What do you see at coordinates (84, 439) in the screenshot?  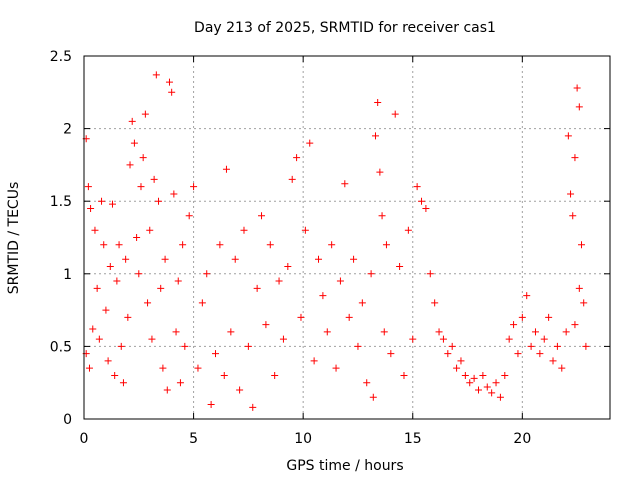 I see `x-tick-label: 0` at bounding box center [84, 439].